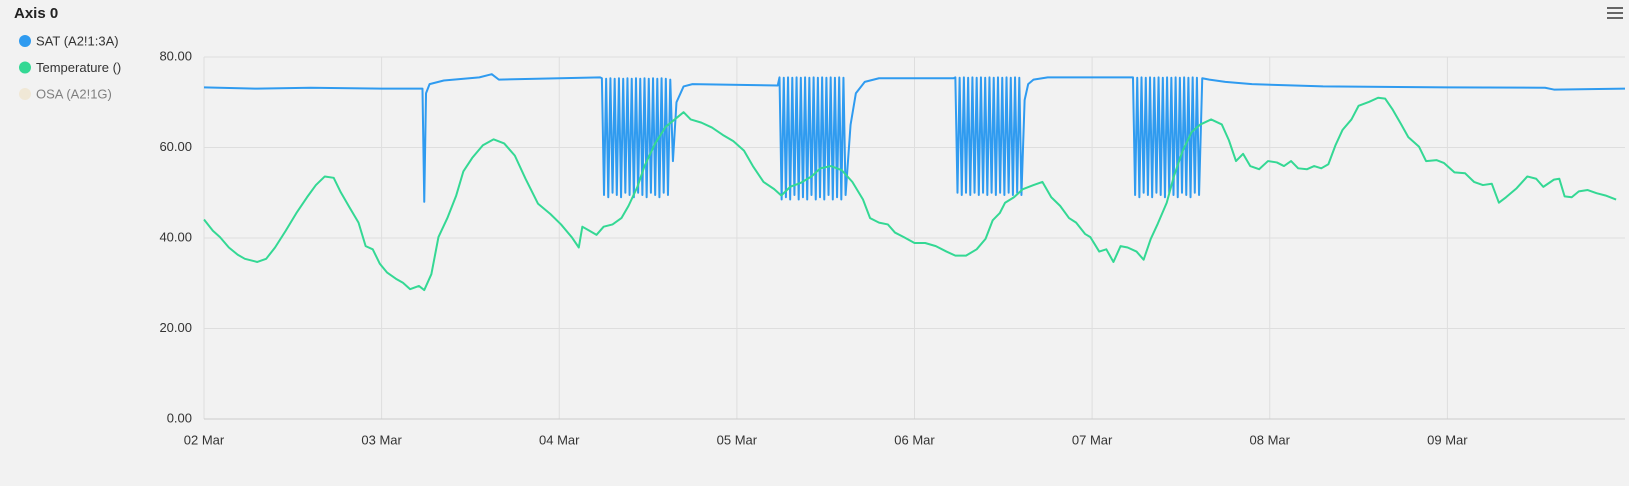 Image resolution: width=1629 pixels, height=486 pixels. Describe the element at coordinates (78, 67) in the screenshot. I see `legend-label: Temperature ()` at that location.